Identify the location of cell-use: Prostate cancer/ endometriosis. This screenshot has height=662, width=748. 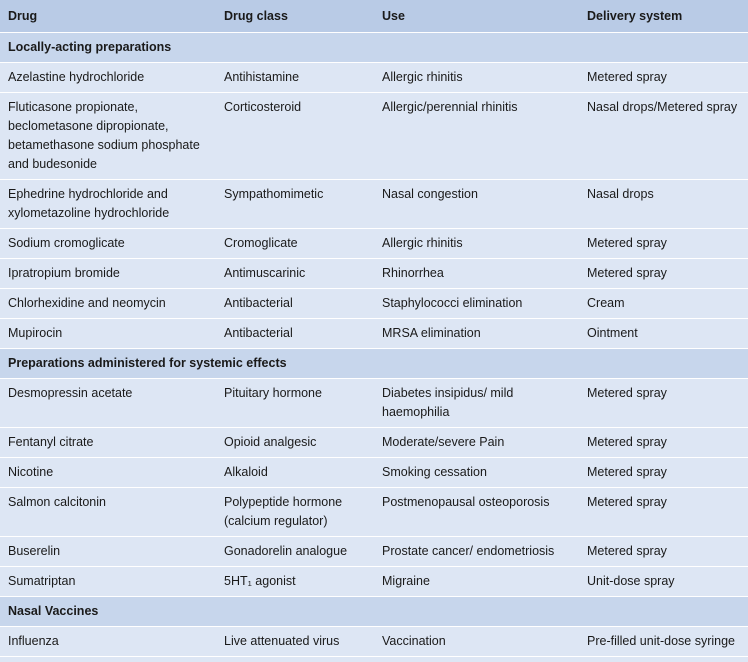
(476, 551).